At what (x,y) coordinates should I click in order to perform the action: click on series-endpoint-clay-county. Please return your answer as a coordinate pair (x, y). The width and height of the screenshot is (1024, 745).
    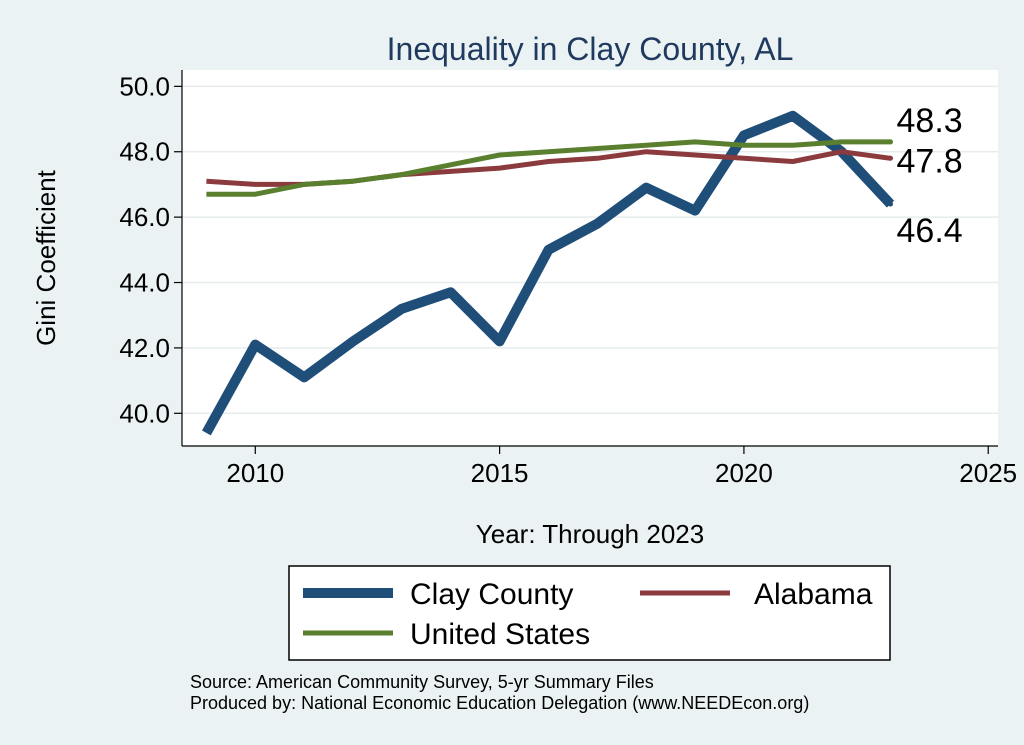
    Looking at the image, I should click on (891, 204).